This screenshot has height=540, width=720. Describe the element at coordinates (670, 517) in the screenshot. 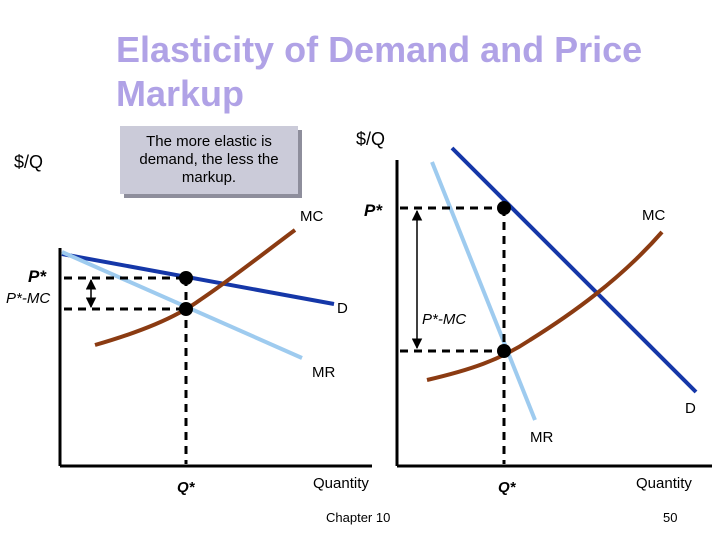

I see `footer-page-number: 50` at that location.